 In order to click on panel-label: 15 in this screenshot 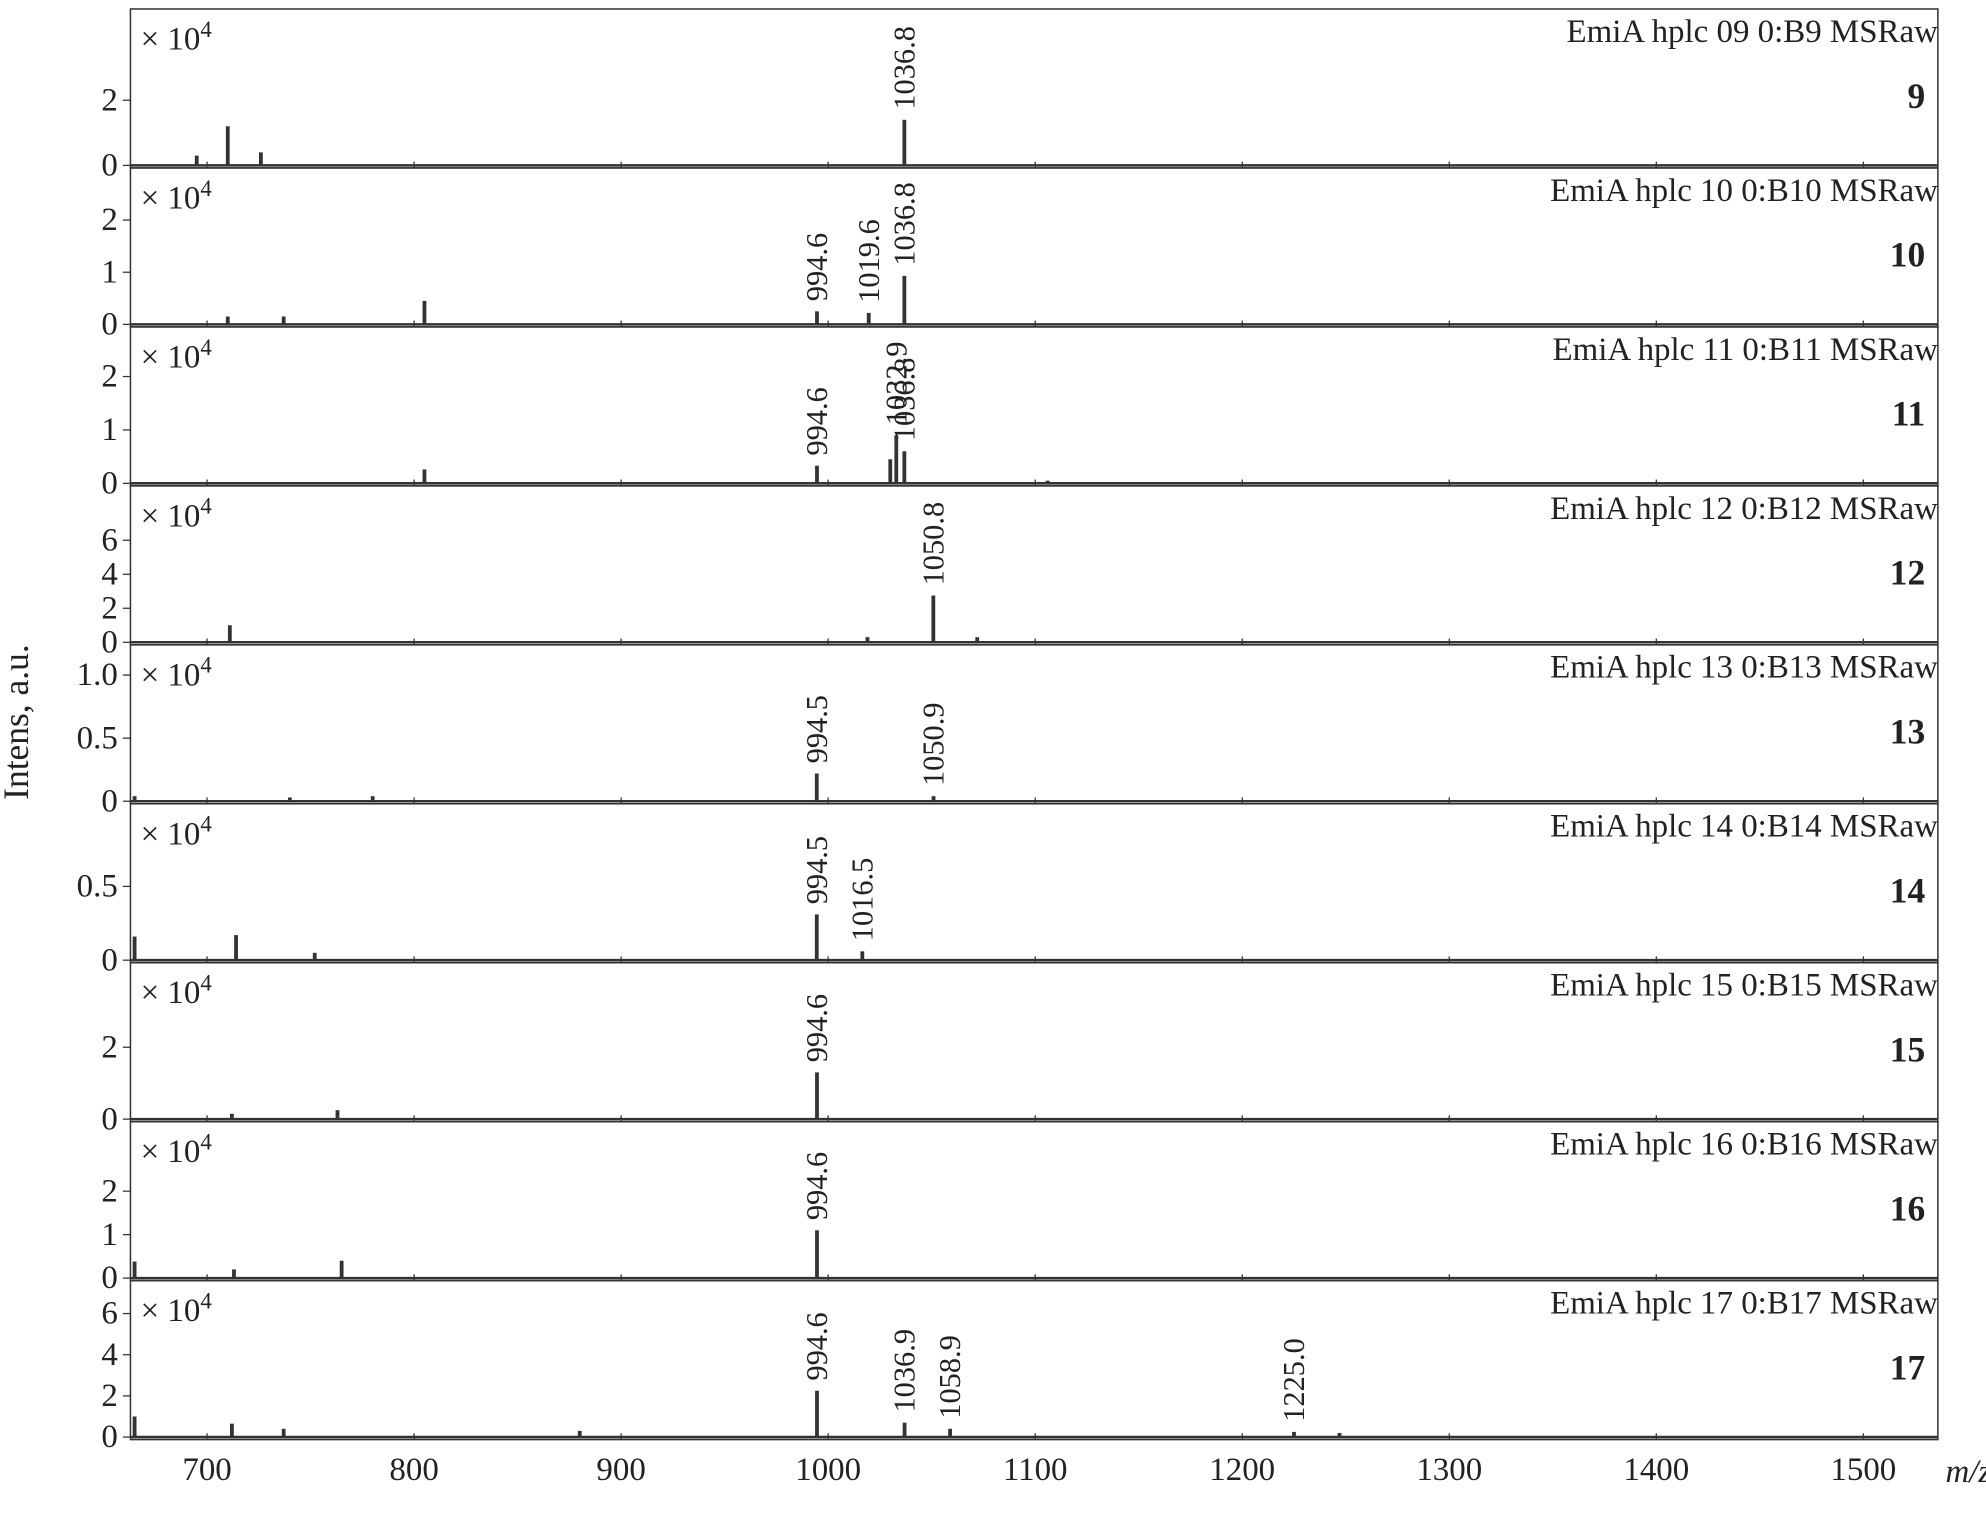, I will do `click(1907, 1050)`.